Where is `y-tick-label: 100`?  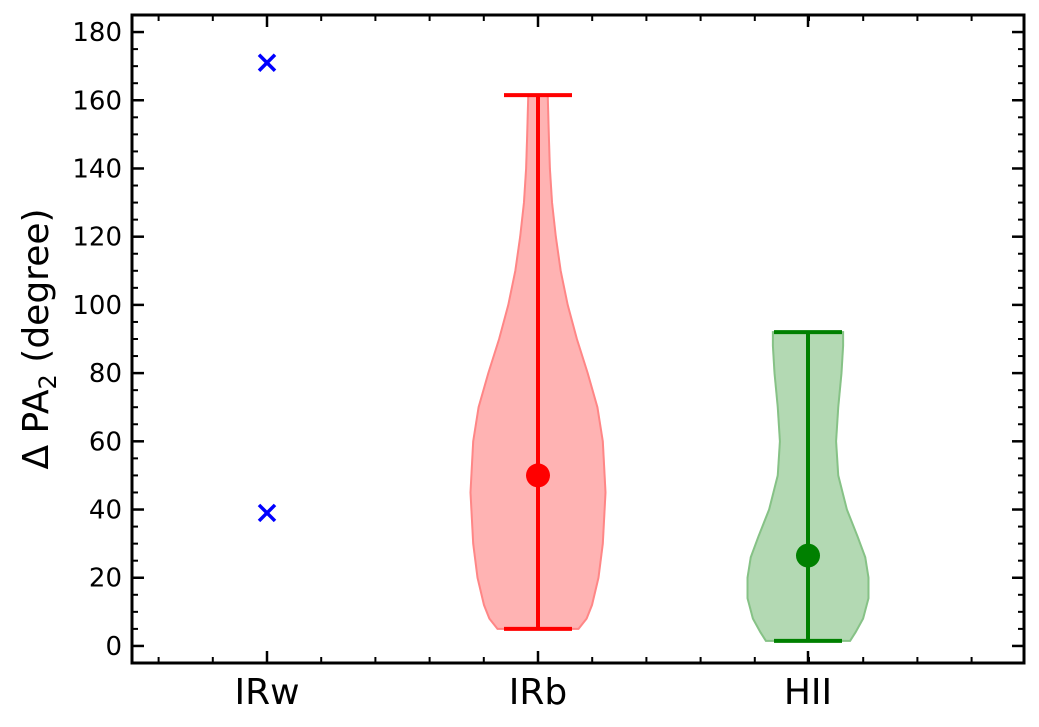 y-tick-label: 100 is located at coordinates (97, 306).